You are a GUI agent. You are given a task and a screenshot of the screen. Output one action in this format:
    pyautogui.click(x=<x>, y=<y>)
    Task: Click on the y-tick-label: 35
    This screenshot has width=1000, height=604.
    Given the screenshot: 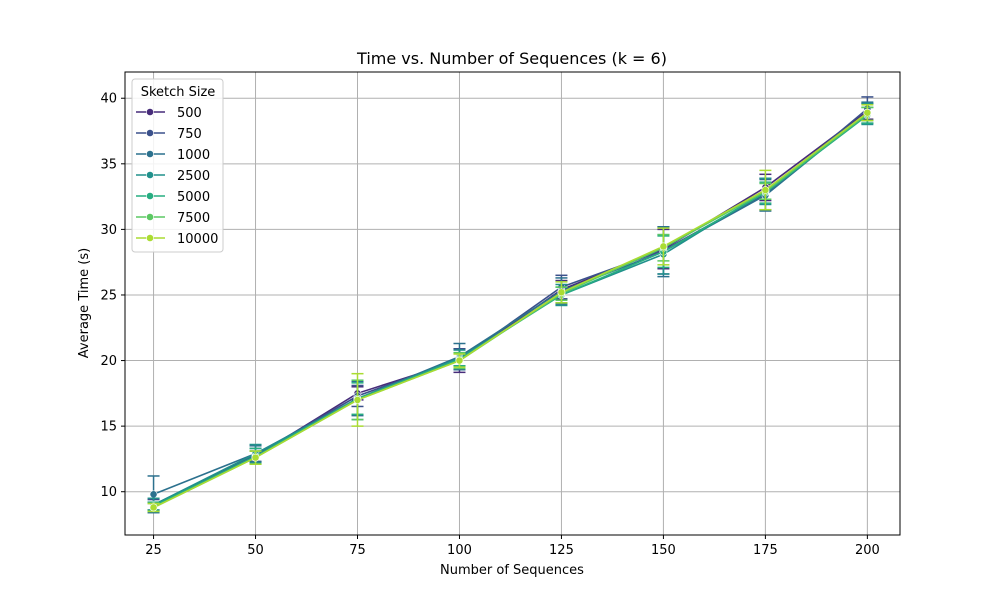 What is the action you would take?
    pyautogui.click(x=108, y=164)
    